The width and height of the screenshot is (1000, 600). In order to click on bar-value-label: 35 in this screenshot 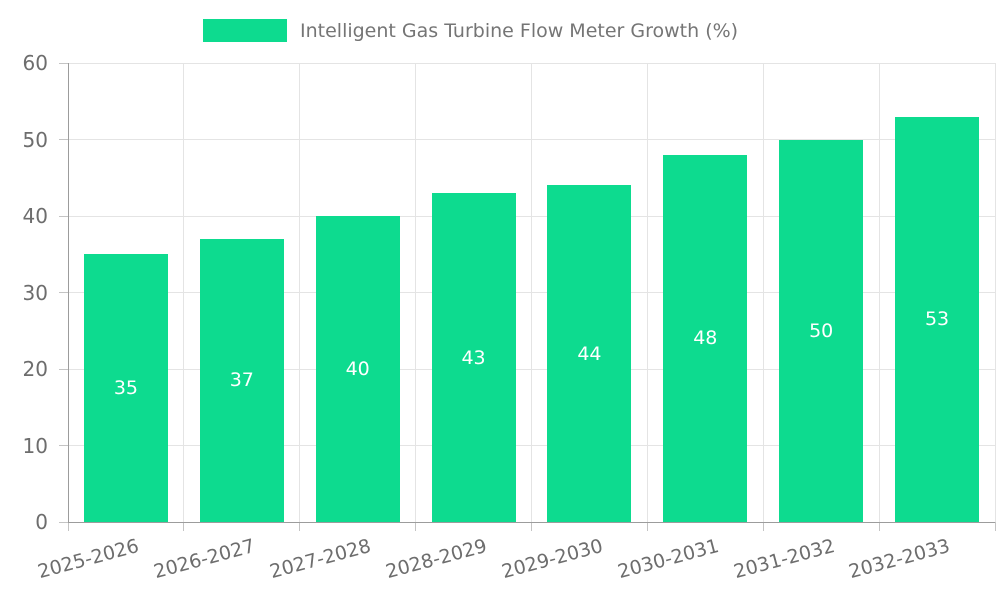, I will do `click(126, 388)`.